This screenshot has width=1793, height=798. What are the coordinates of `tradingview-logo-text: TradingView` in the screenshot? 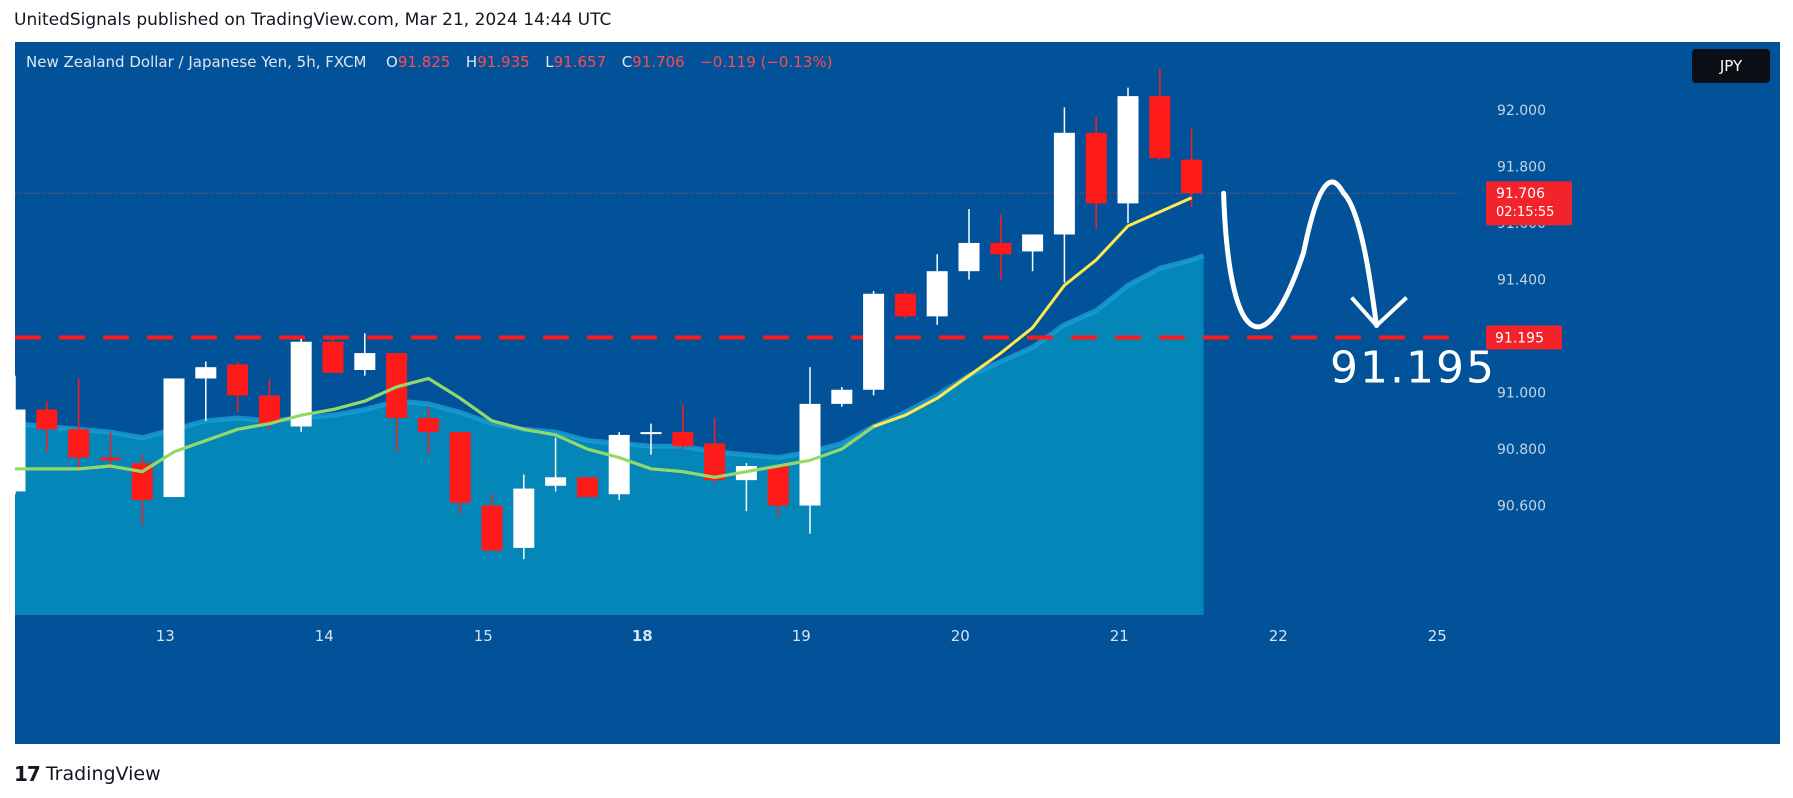 It's located at (103, 774).